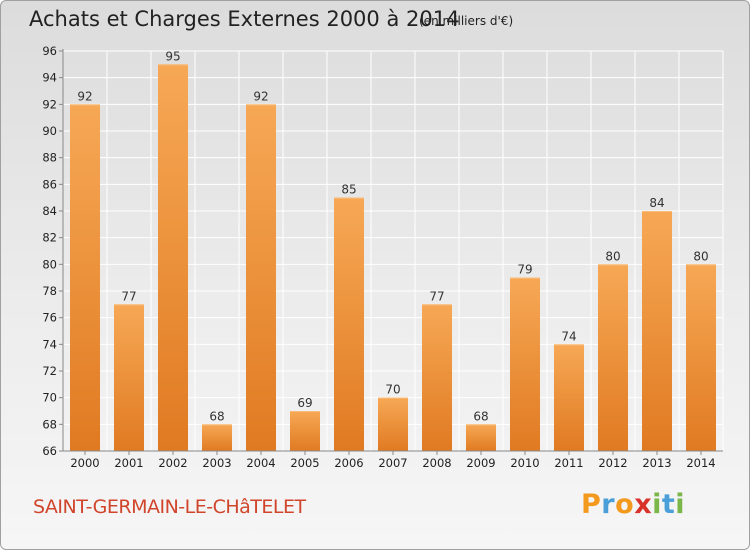 This screenshot has width=750, height=550. What do you see at coordinates (49, 264) in the screenshot?
I see `y-tick-label: 80` at bounding box center [49, 264].